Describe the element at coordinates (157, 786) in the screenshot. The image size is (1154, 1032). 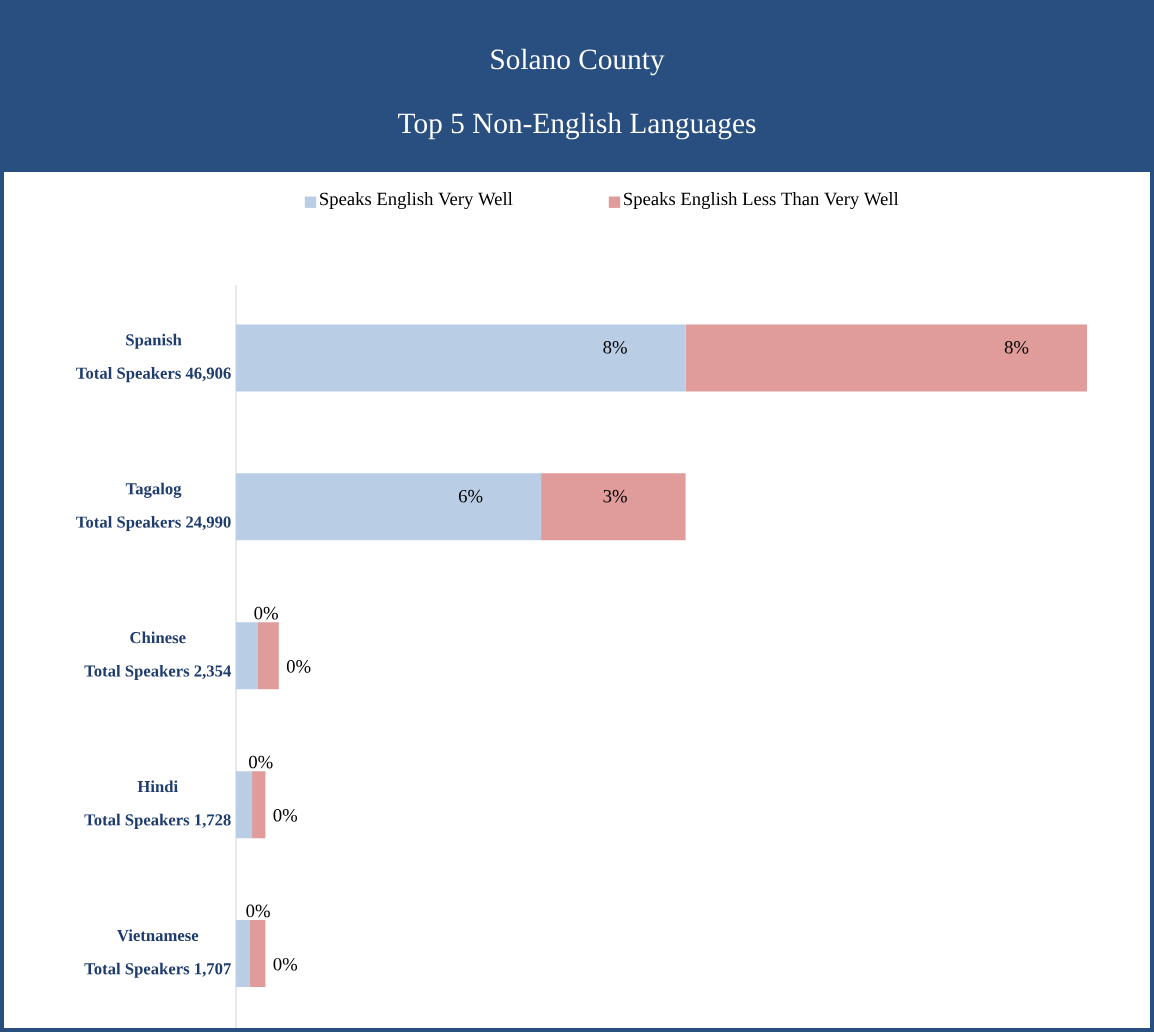
I see `y-tick-label: Hindi` at that location.